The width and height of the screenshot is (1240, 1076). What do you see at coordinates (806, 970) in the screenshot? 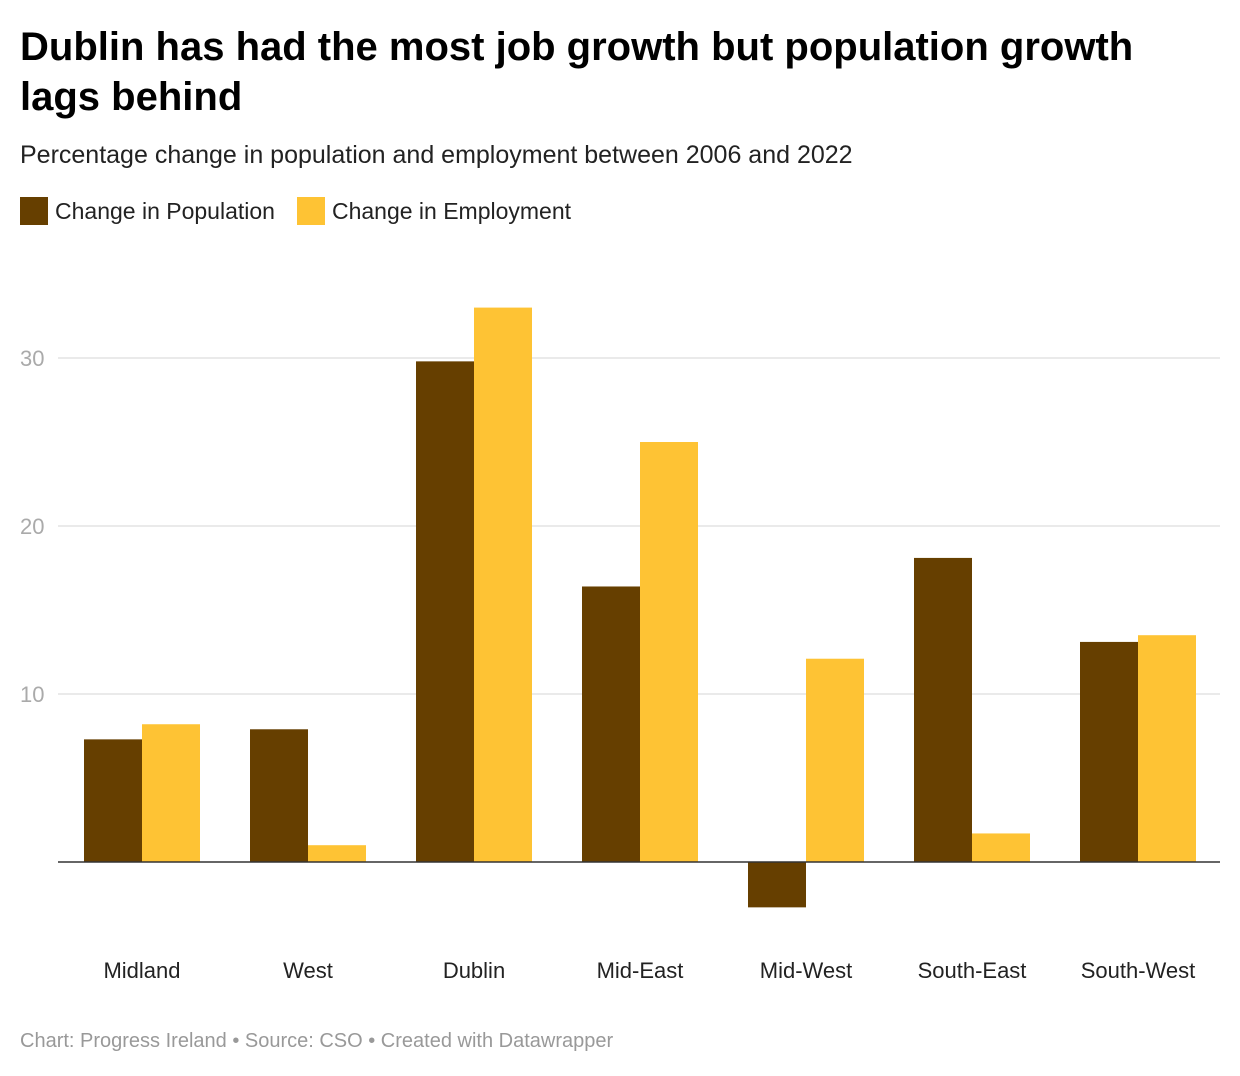
I see `x-tick-label: Mid-West` at bounding box center [806, 970].